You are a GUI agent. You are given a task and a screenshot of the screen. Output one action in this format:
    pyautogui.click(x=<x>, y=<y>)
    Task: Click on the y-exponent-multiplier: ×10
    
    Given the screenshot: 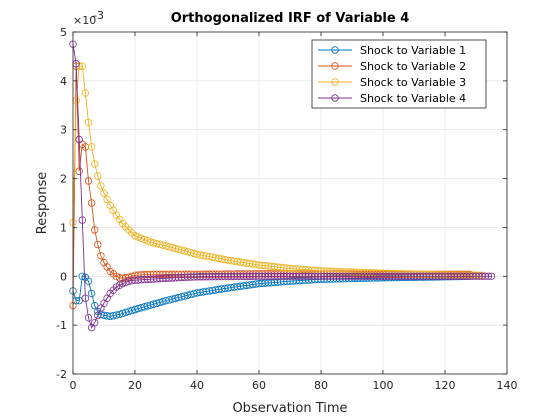 What is the action you would take?
    pyautogui.click(x=84, y=20)
    